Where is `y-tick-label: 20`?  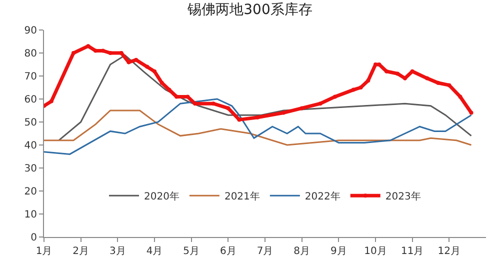
y-tick-label: 20 is located at coordinates (30, 192).